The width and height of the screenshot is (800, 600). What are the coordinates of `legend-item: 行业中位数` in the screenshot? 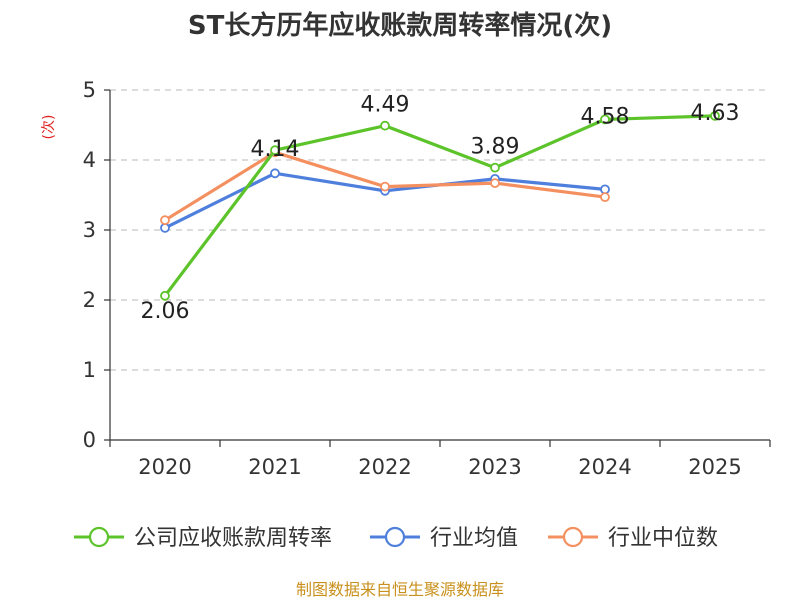 It's located at (633, 538).